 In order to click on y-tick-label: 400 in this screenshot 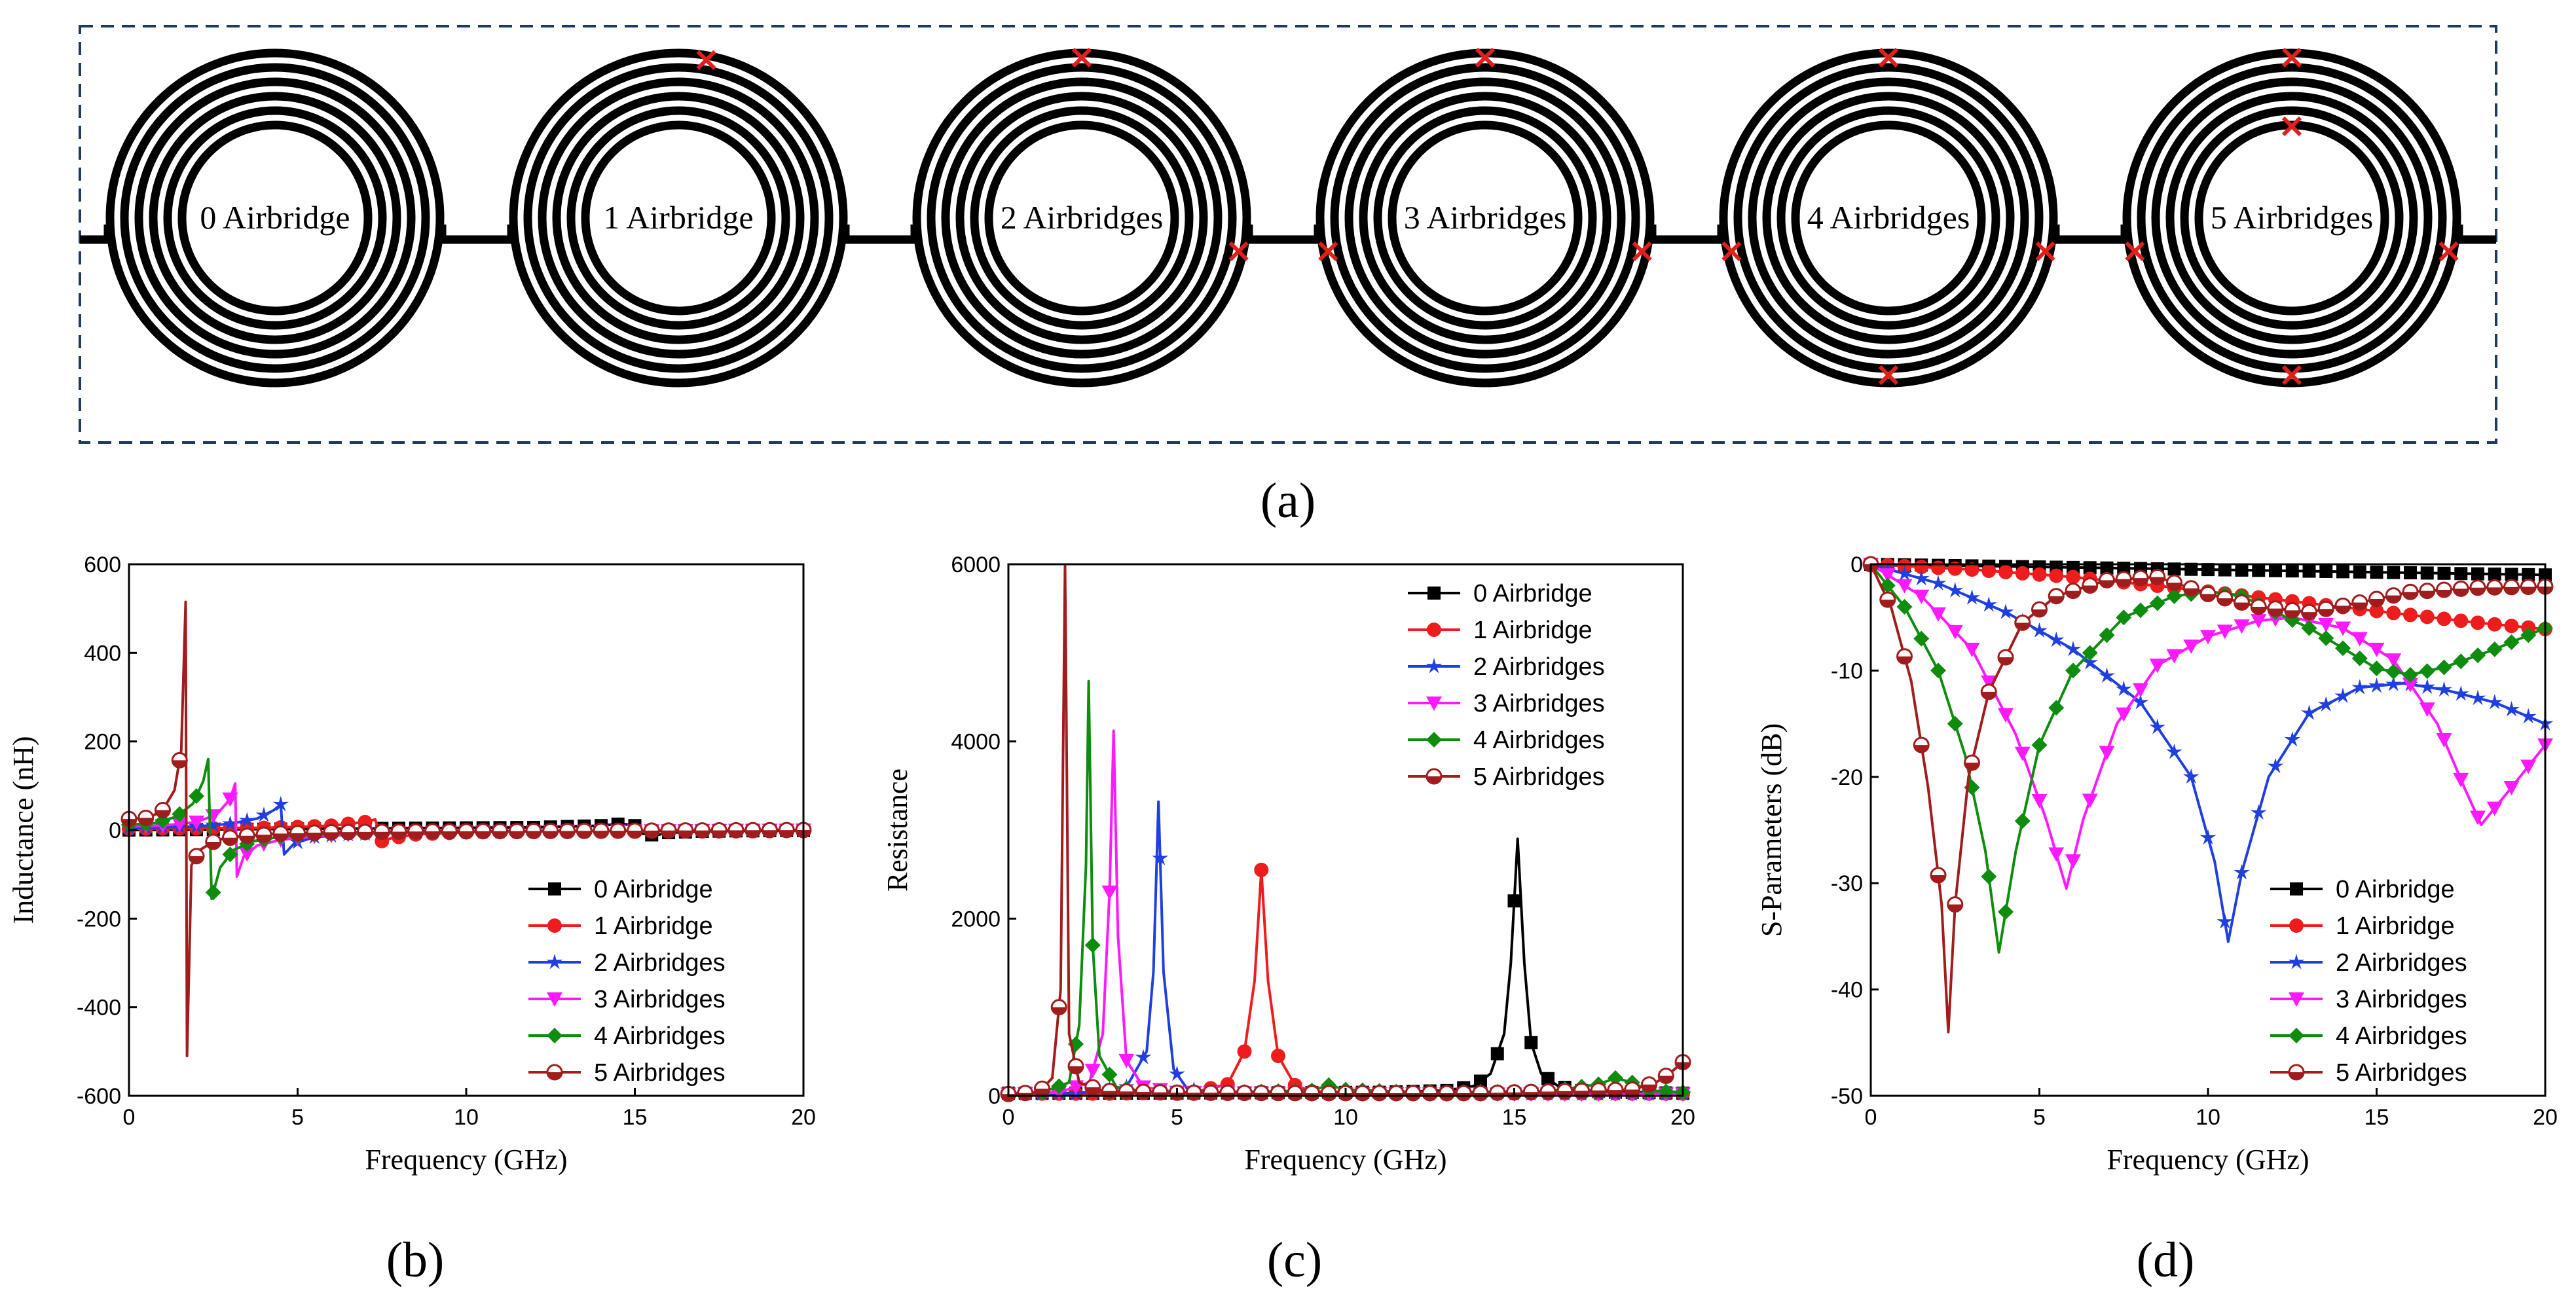, I will do `click(102, 654)`.